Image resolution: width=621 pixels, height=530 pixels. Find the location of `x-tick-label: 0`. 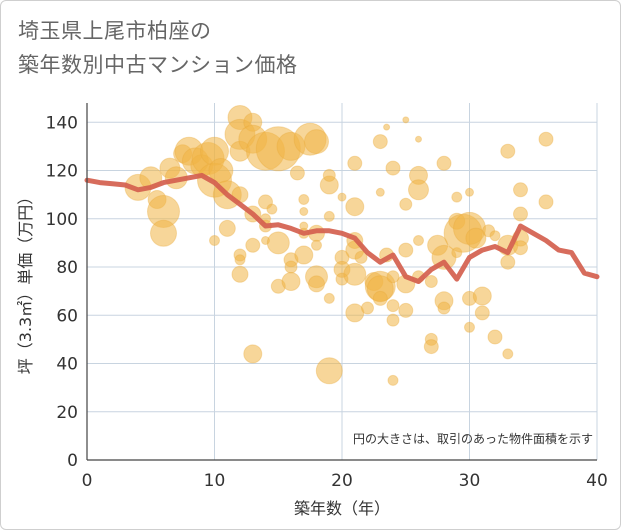

x-tick-label: 0 is located at coordinates (87, 481).